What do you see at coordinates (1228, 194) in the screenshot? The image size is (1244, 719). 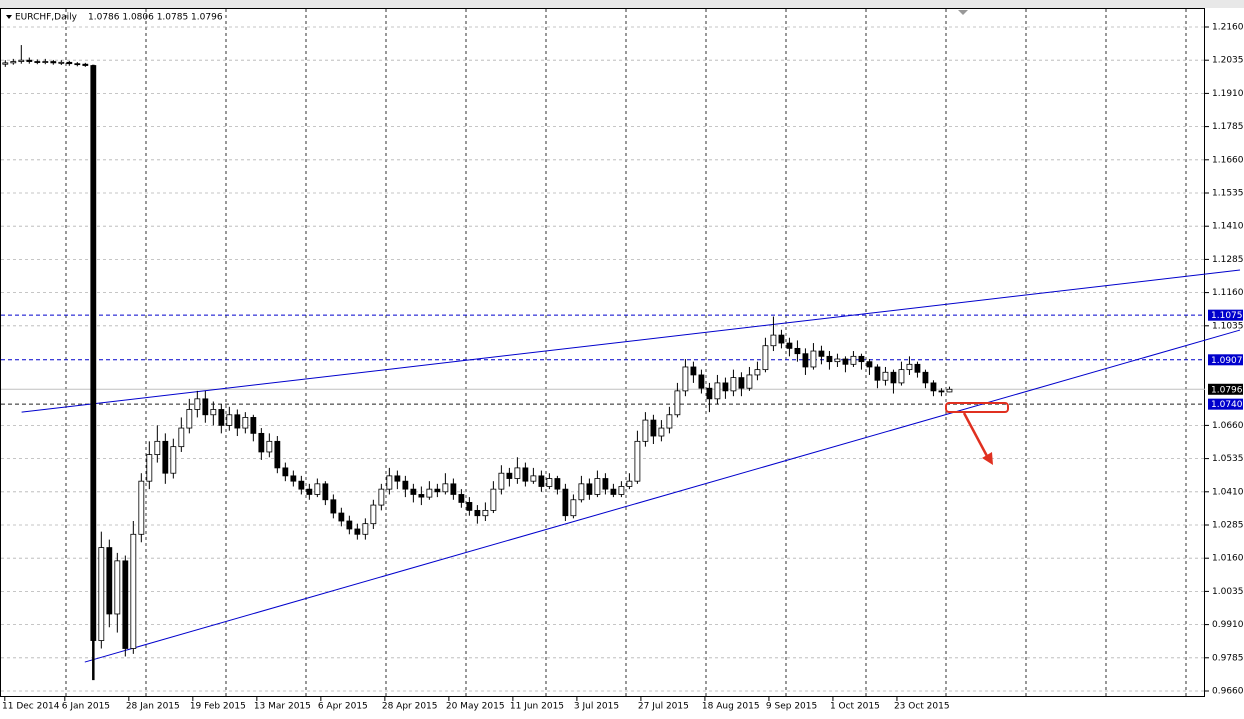 I see `y-tick-label: 1.1535` at bounding box center [1228, 194].